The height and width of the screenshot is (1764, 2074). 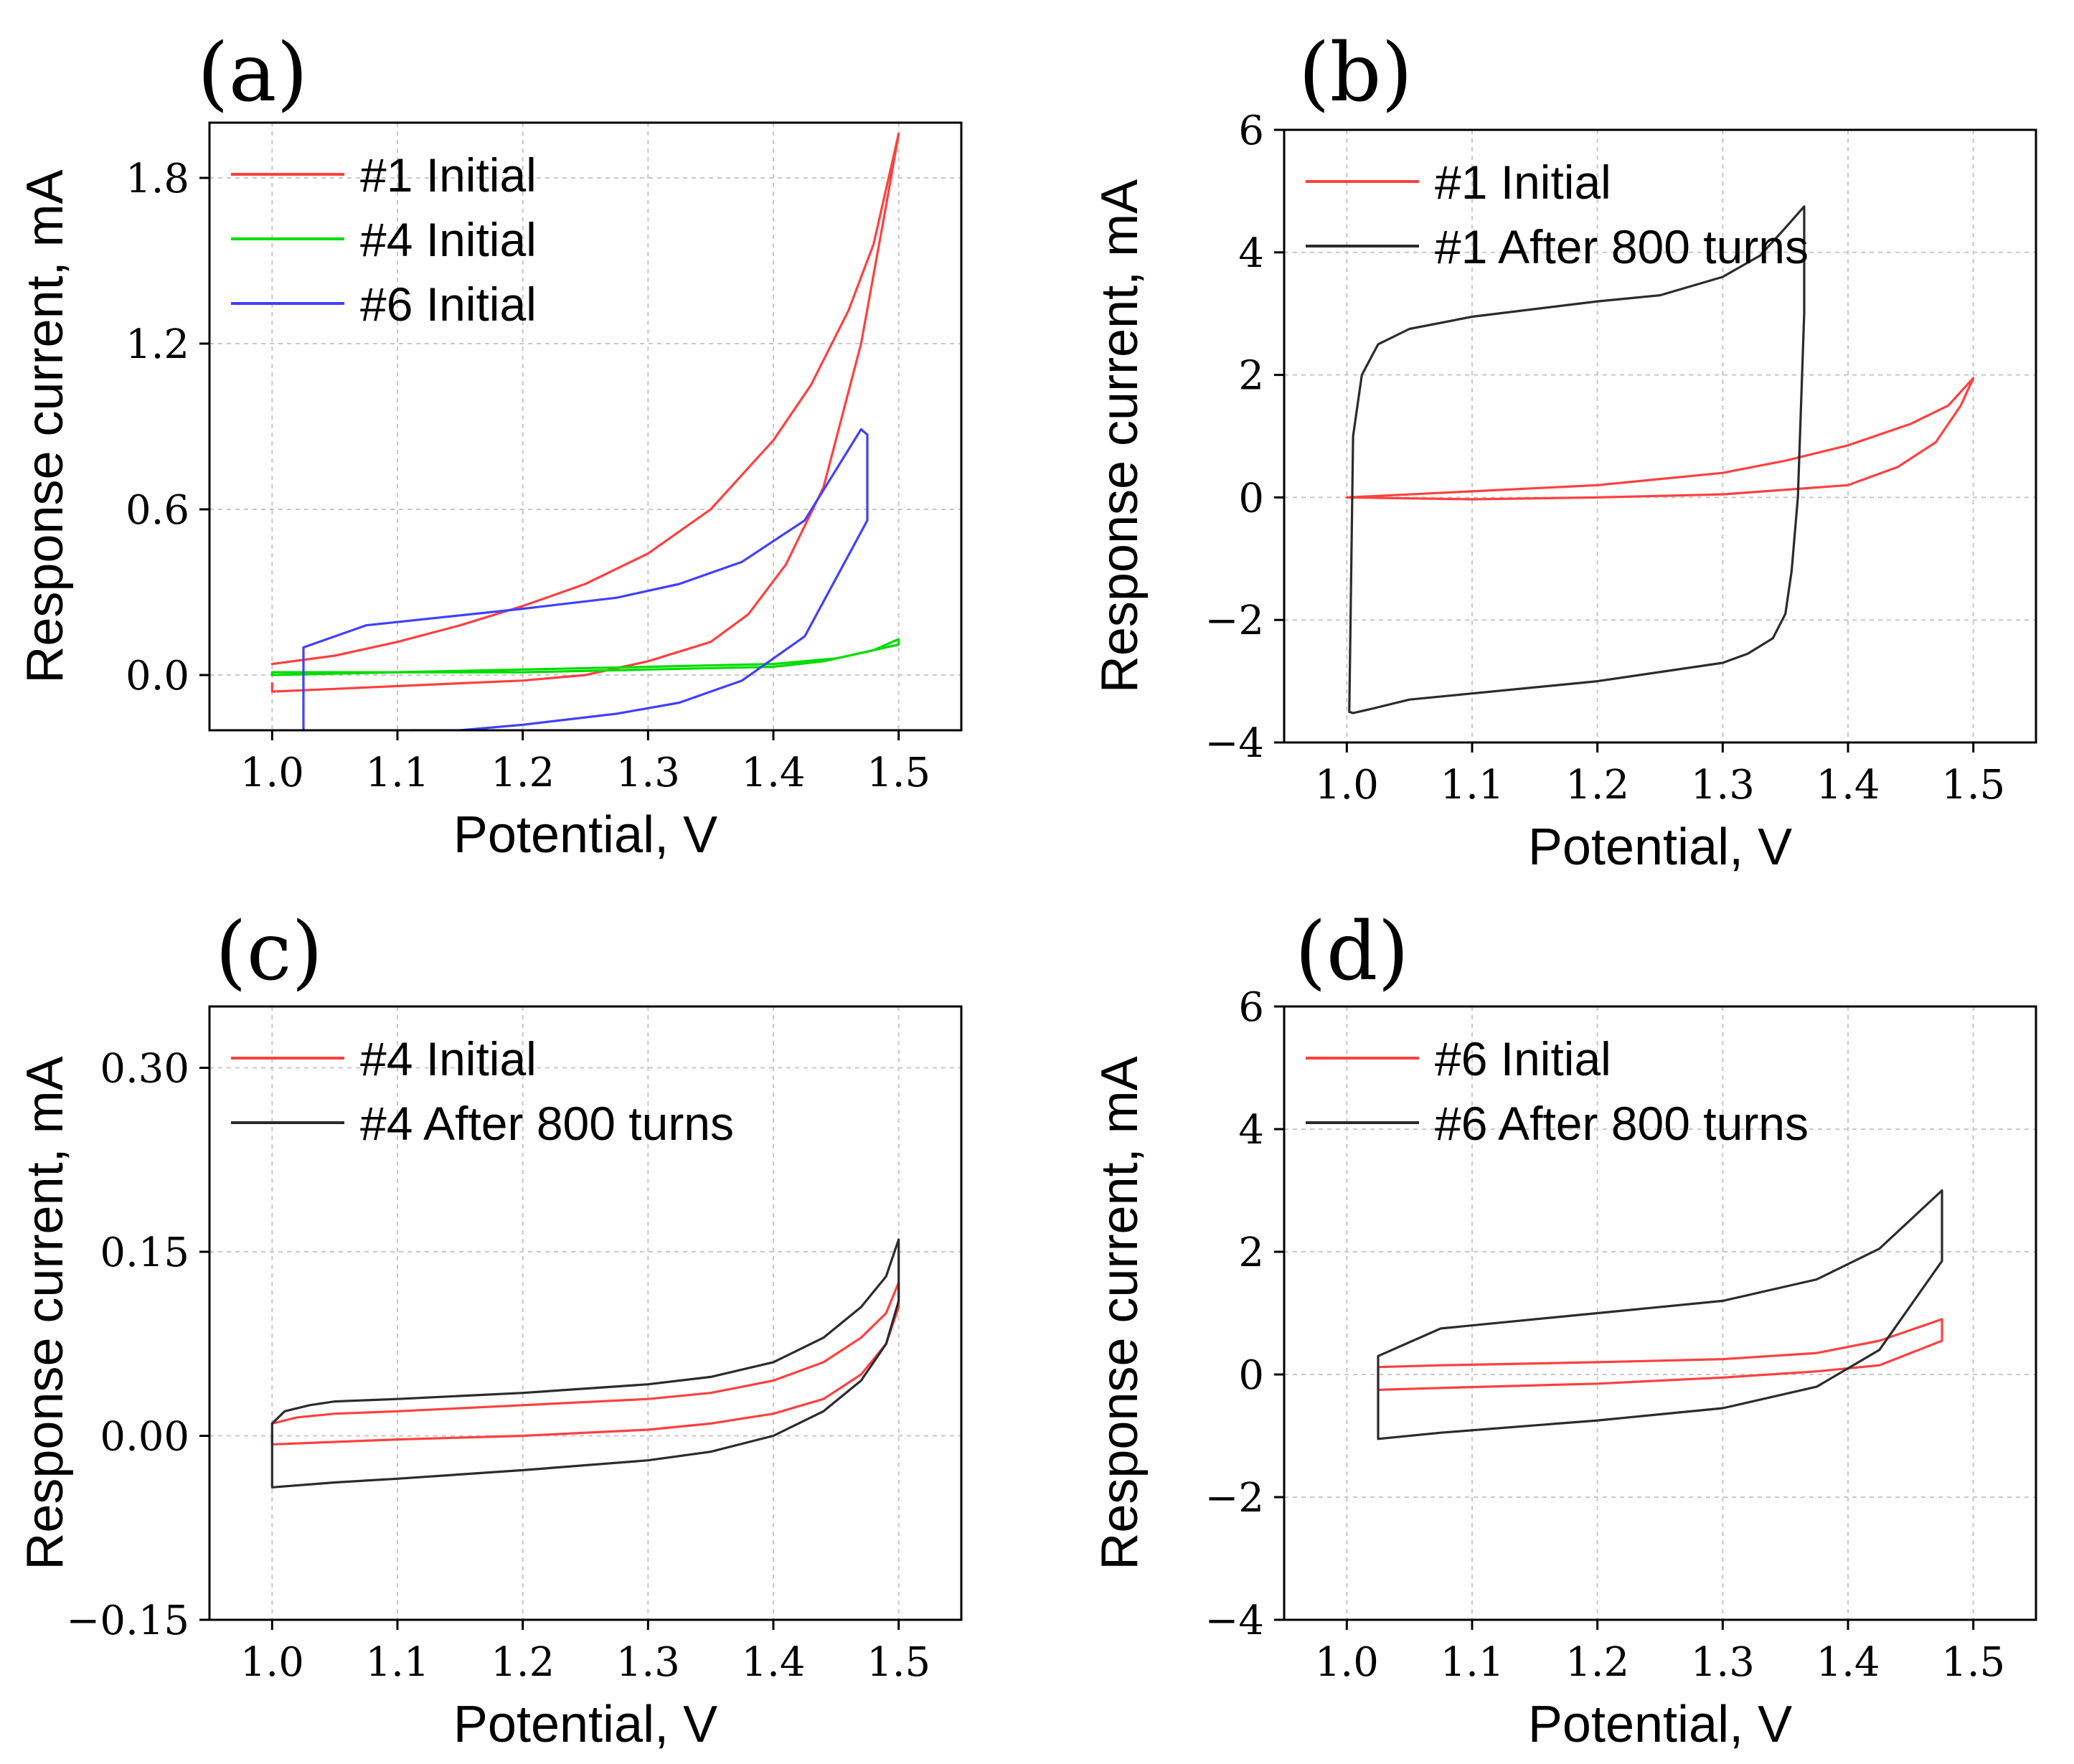 I want to click on panel-label: (b), so click(x=1355, y=73).